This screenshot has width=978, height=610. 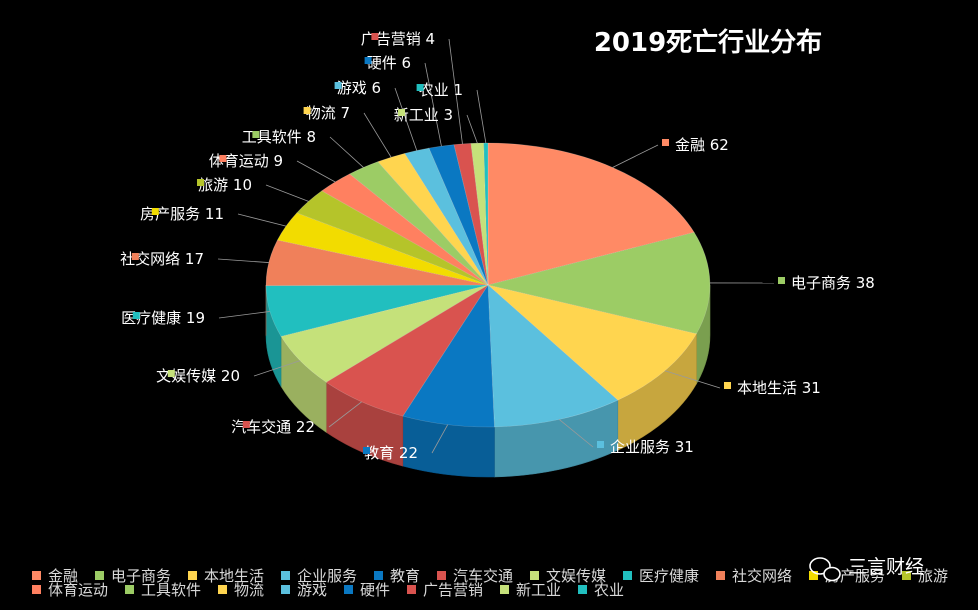 I want to click on data-label: 电子商务 38, so click(x=833, y=283).